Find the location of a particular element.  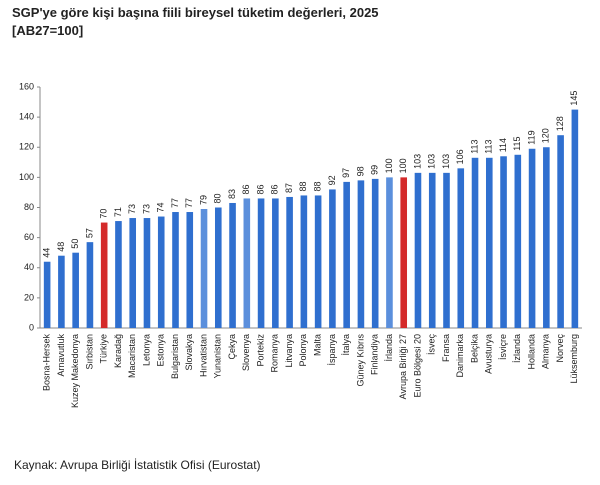

x-tick-label: Hırvatistan is located at coordinates (203, 355).